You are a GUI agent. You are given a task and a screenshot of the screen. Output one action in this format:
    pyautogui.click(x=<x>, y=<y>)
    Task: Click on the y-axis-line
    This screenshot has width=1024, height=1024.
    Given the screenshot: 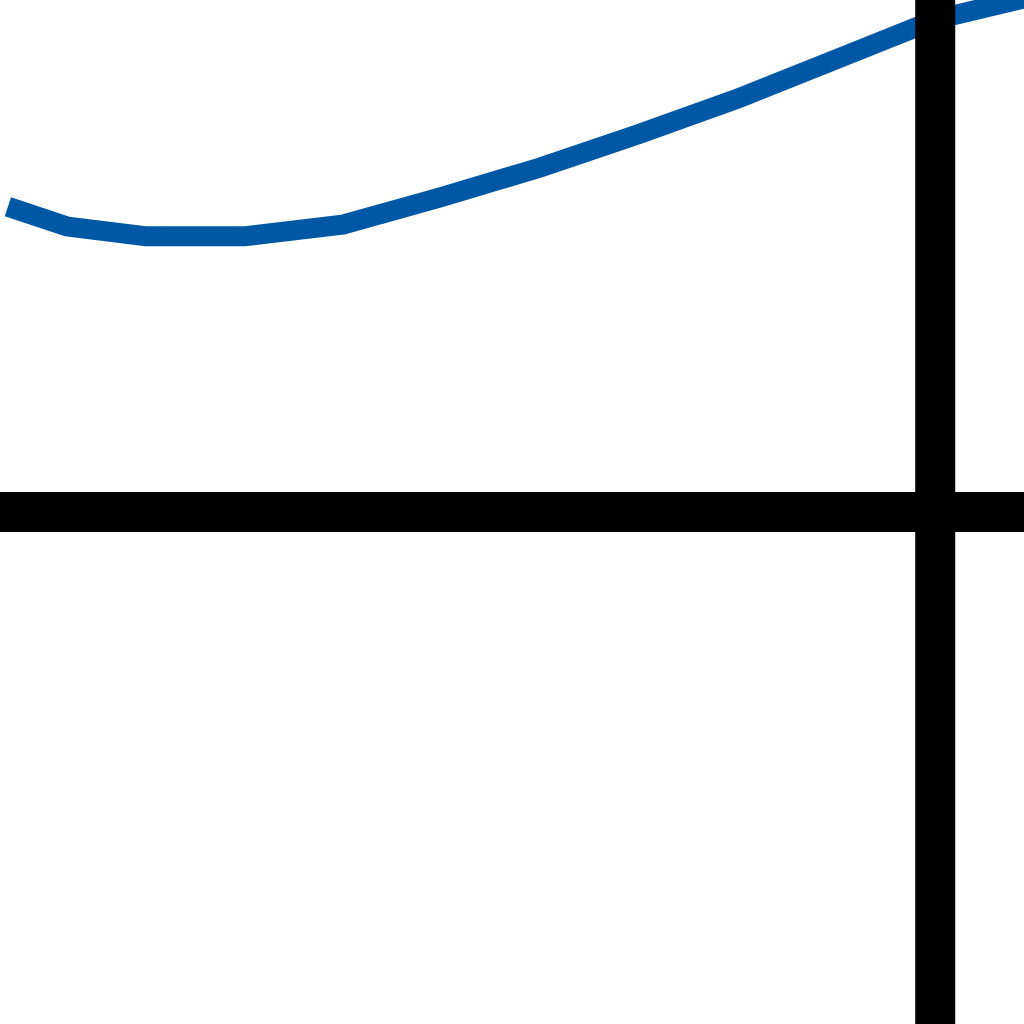 What is the action you would take?
    pyautogui.click(x=935, y=512)
    